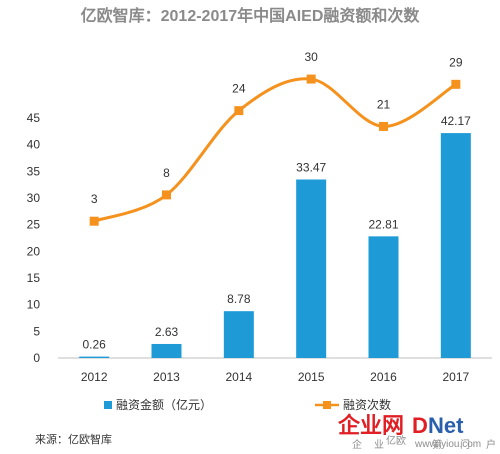 Image resolution: width=500 pixels, height=454 pixels. What do you see at coordinates (239, 299) in the screenshot?
I see `bar-data-label: 8.78` at bounding box center [239, 299].